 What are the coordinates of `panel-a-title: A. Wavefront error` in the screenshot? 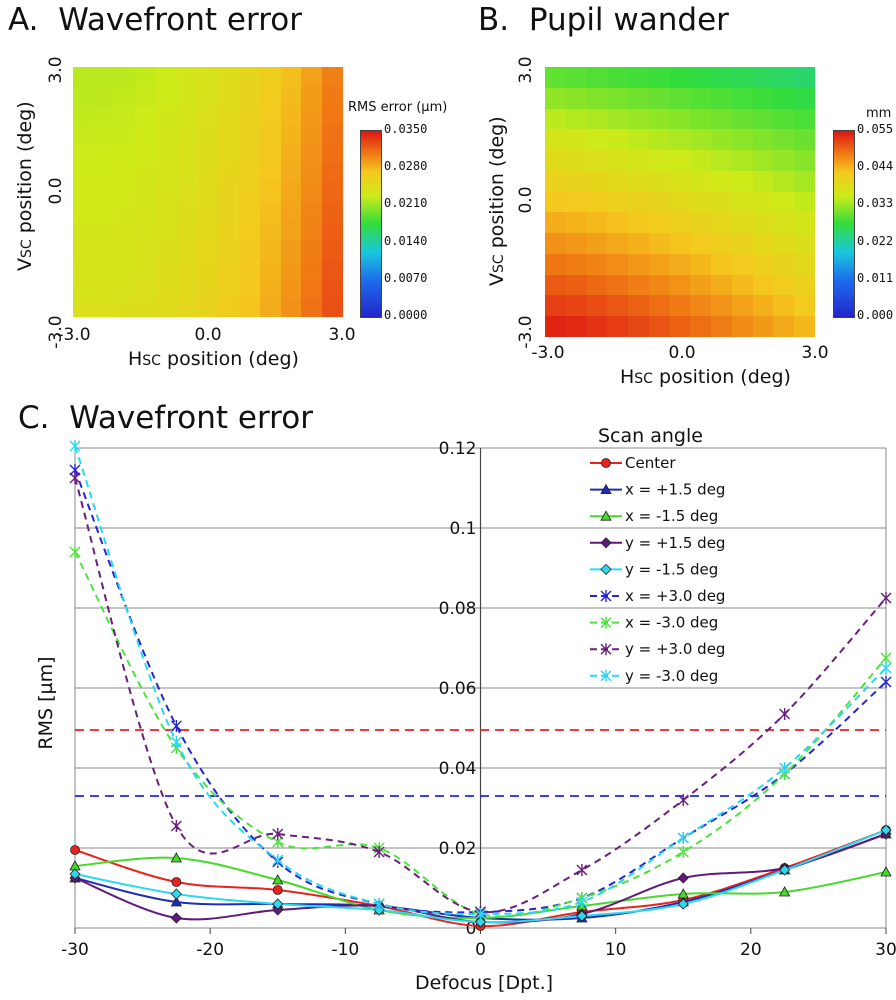 It's located at (155, 20).